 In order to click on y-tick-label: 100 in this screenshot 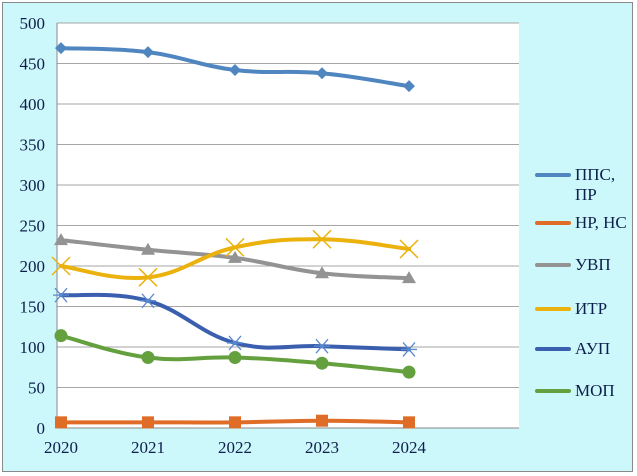, I will do `click(33, 347)`.